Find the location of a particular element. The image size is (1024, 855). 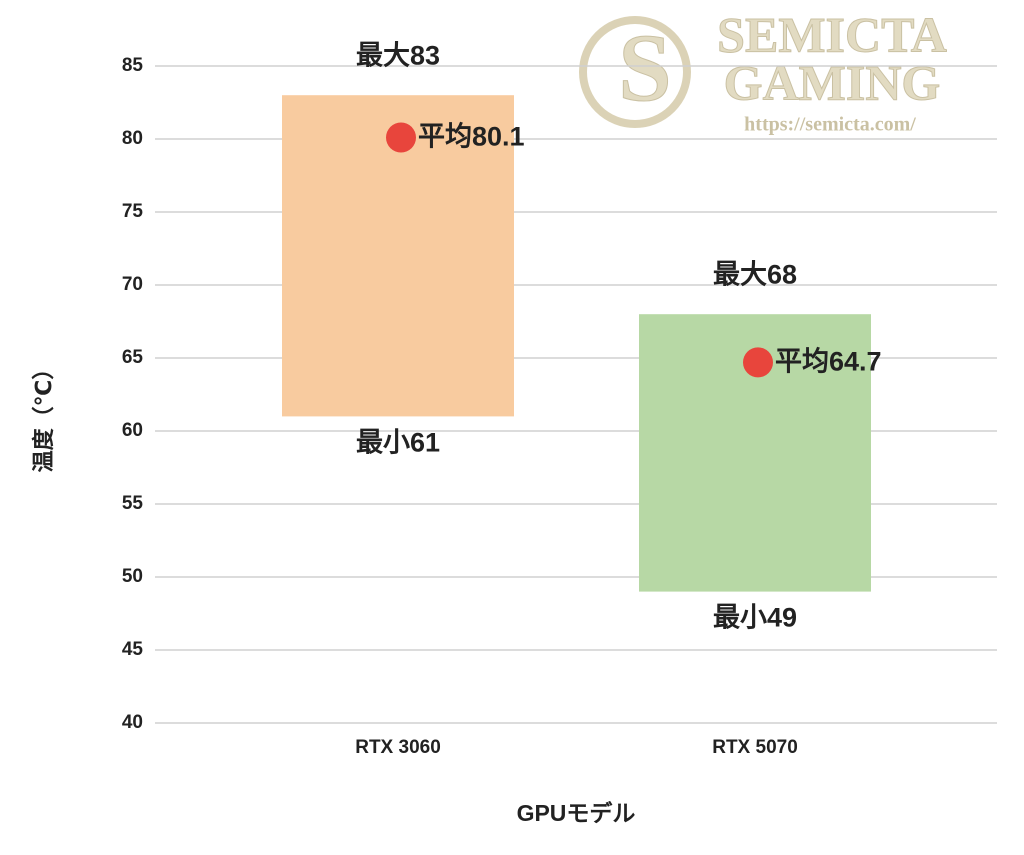

x-axis-title: GPUモデル is located at coordinates (576, 813).